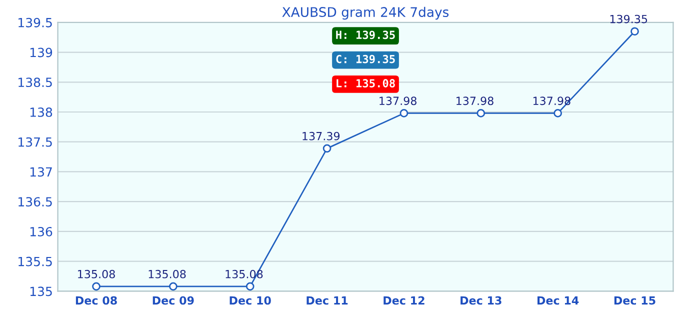 The height and width of the screenshot is (320, 680). I want to click on annotation: H: 139.35, so click(365, 35).